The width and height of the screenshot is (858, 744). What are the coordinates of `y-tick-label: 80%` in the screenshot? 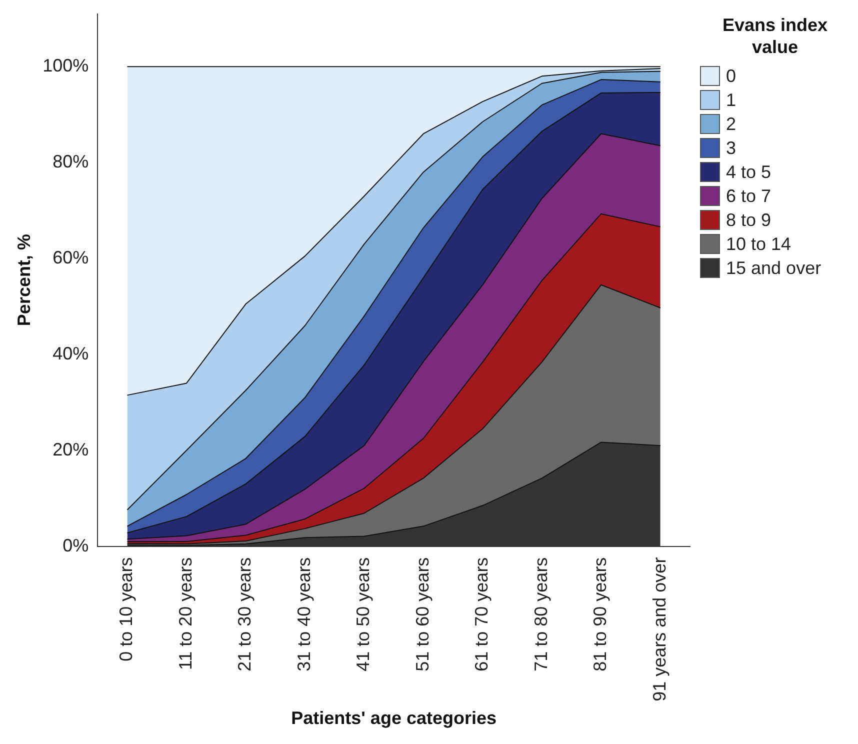 It's located at (70, 161).